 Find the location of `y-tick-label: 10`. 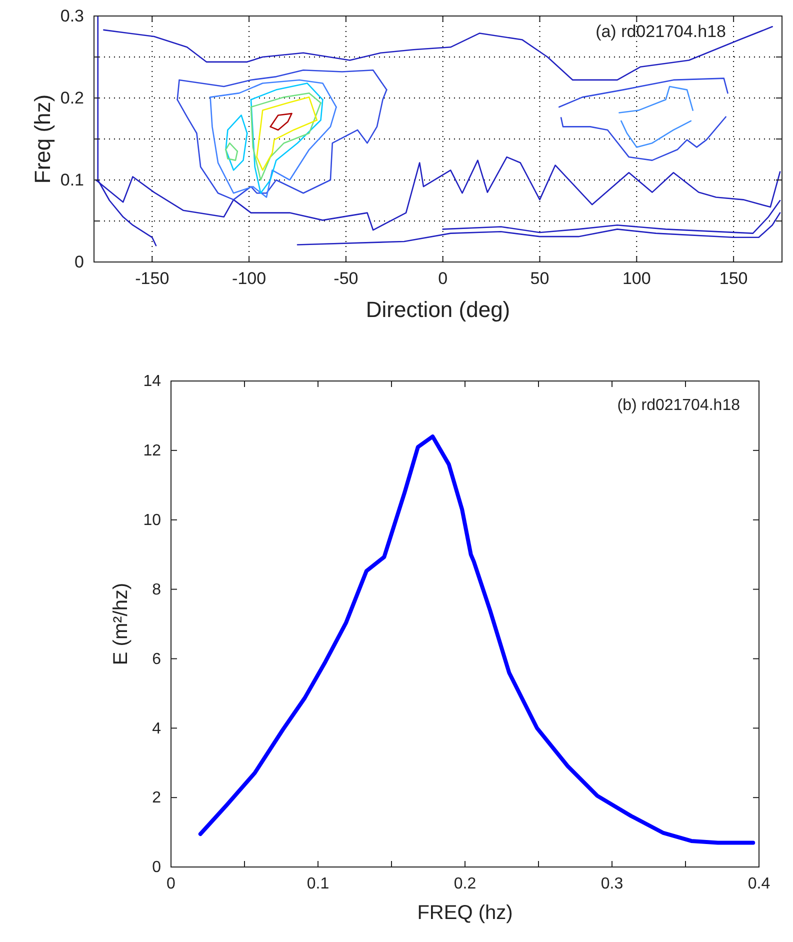

y-tick-label: 10 is located at coordinates (152, 520).